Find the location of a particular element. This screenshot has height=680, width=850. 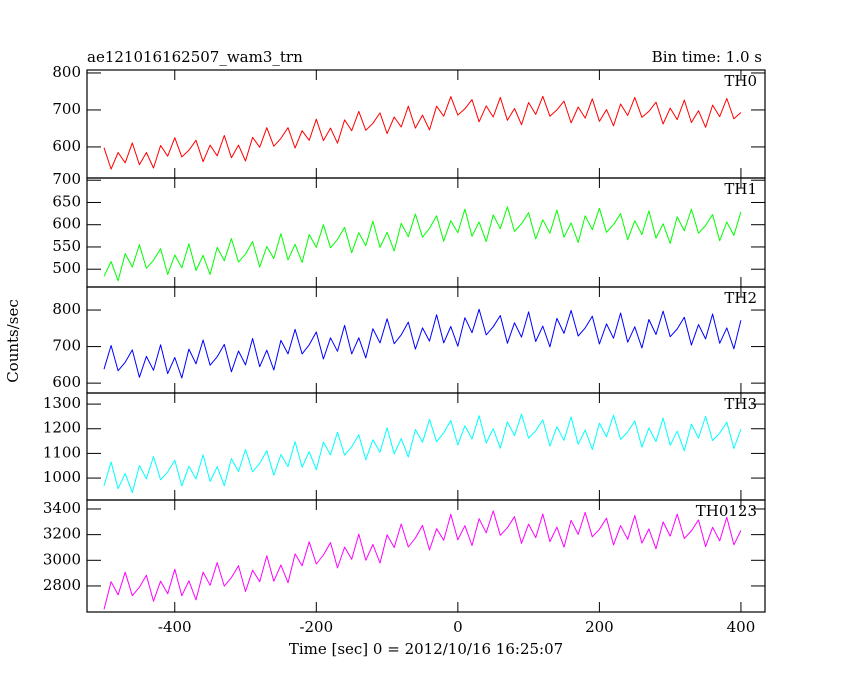

panel-label: TH1 is located at coordinates (740, 189).